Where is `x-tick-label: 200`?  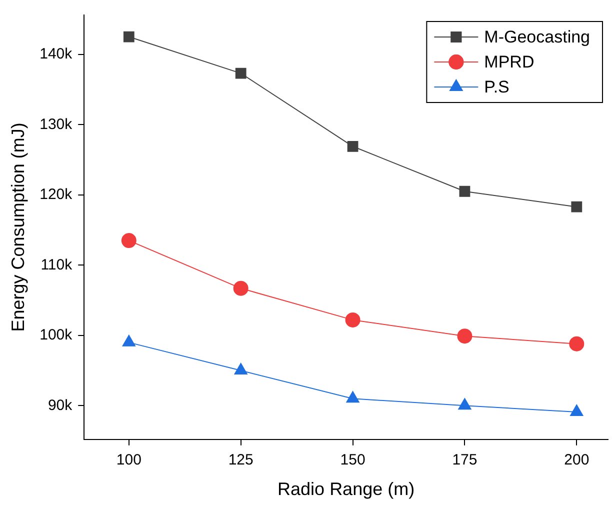
x-tick-label: 200 is located at coordinates (577, 460).